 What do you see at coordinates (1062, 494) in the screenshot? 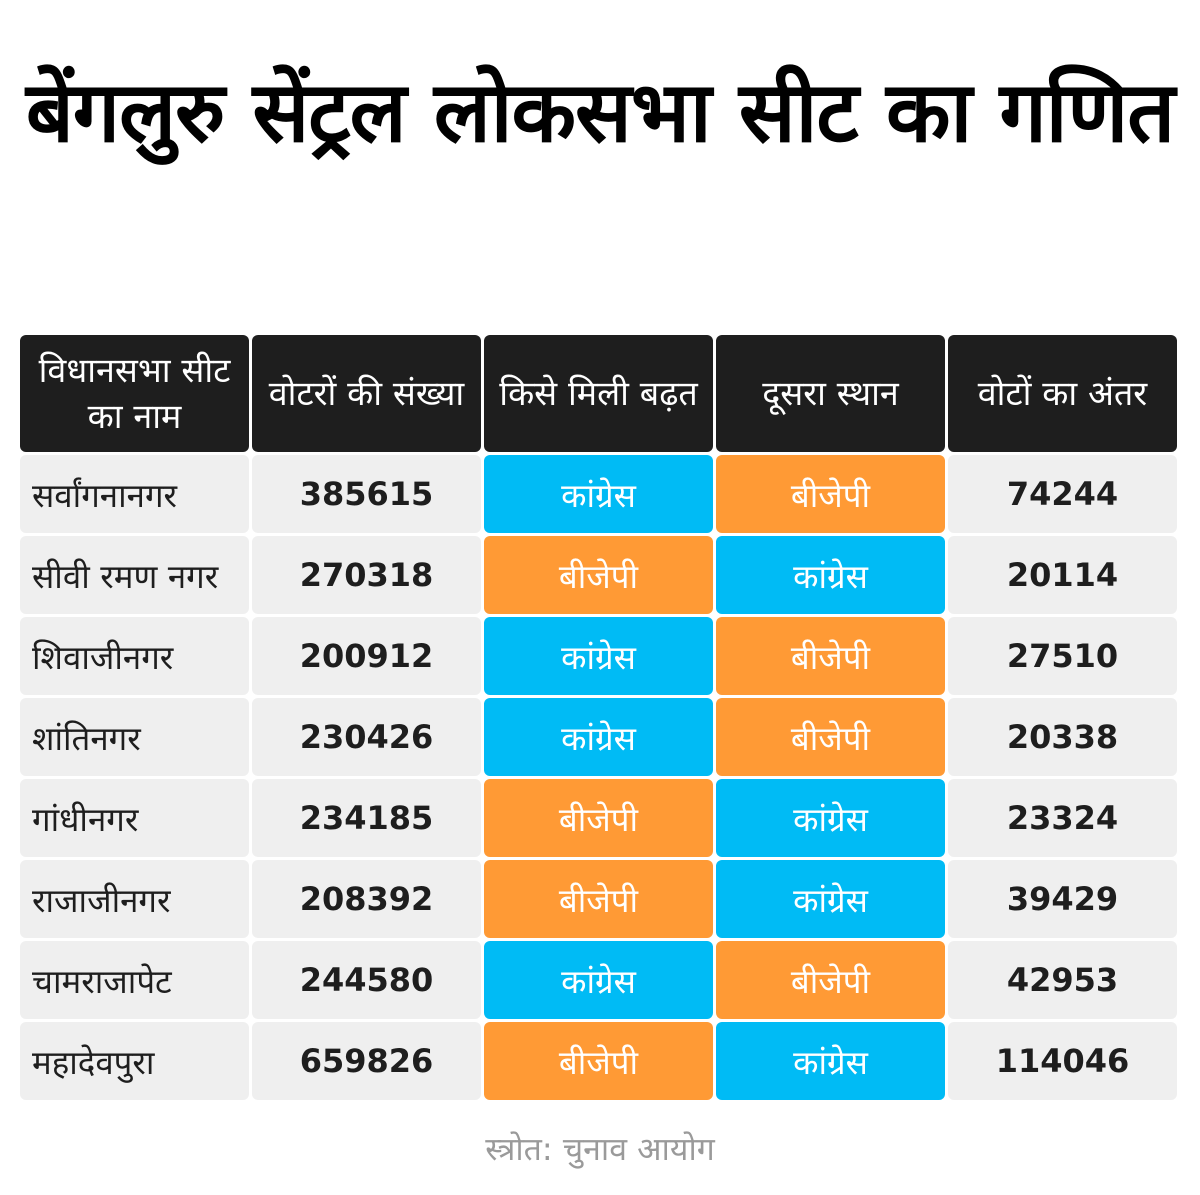
I see `cell-vote-margin: 74244` at bounding box center [1062, 494].